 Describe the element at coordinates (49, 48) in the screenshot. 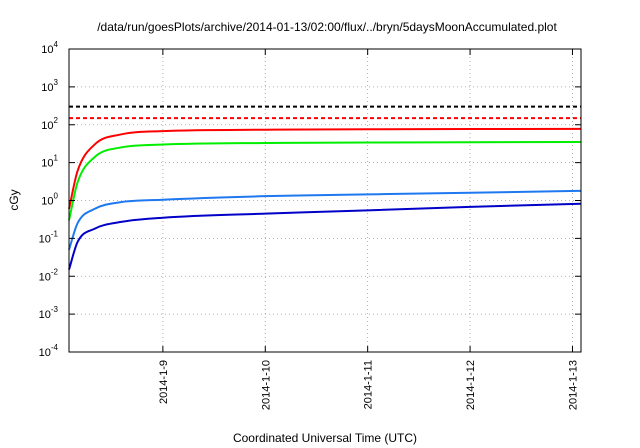

I see `y-tick-label: 10⁴` at that location.